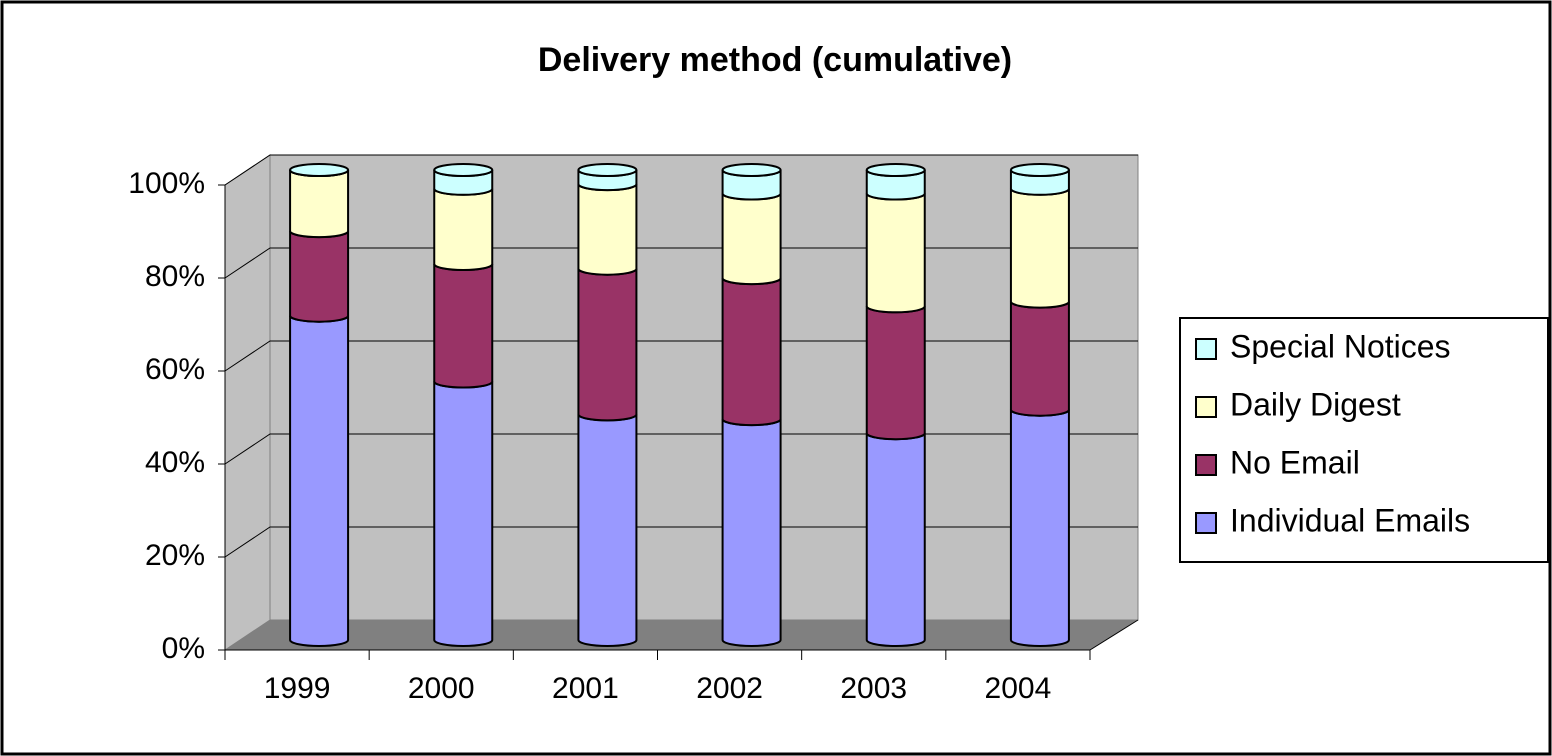  What do you see at coordinates (1018, 688) in the screenshot?
I see `x-tick-label: 2004` at bounding box center [1018, 688].